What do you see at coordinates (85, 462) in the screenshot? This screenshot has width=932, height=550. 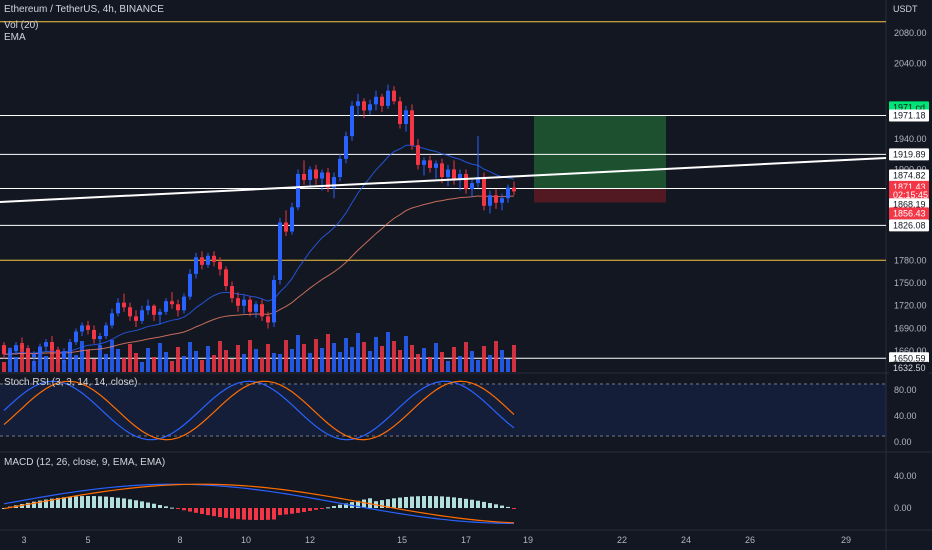 I see `macd-legend: MACD (12, 26, close, 9, EMA, EMA)` at bounding box center [85, 462].